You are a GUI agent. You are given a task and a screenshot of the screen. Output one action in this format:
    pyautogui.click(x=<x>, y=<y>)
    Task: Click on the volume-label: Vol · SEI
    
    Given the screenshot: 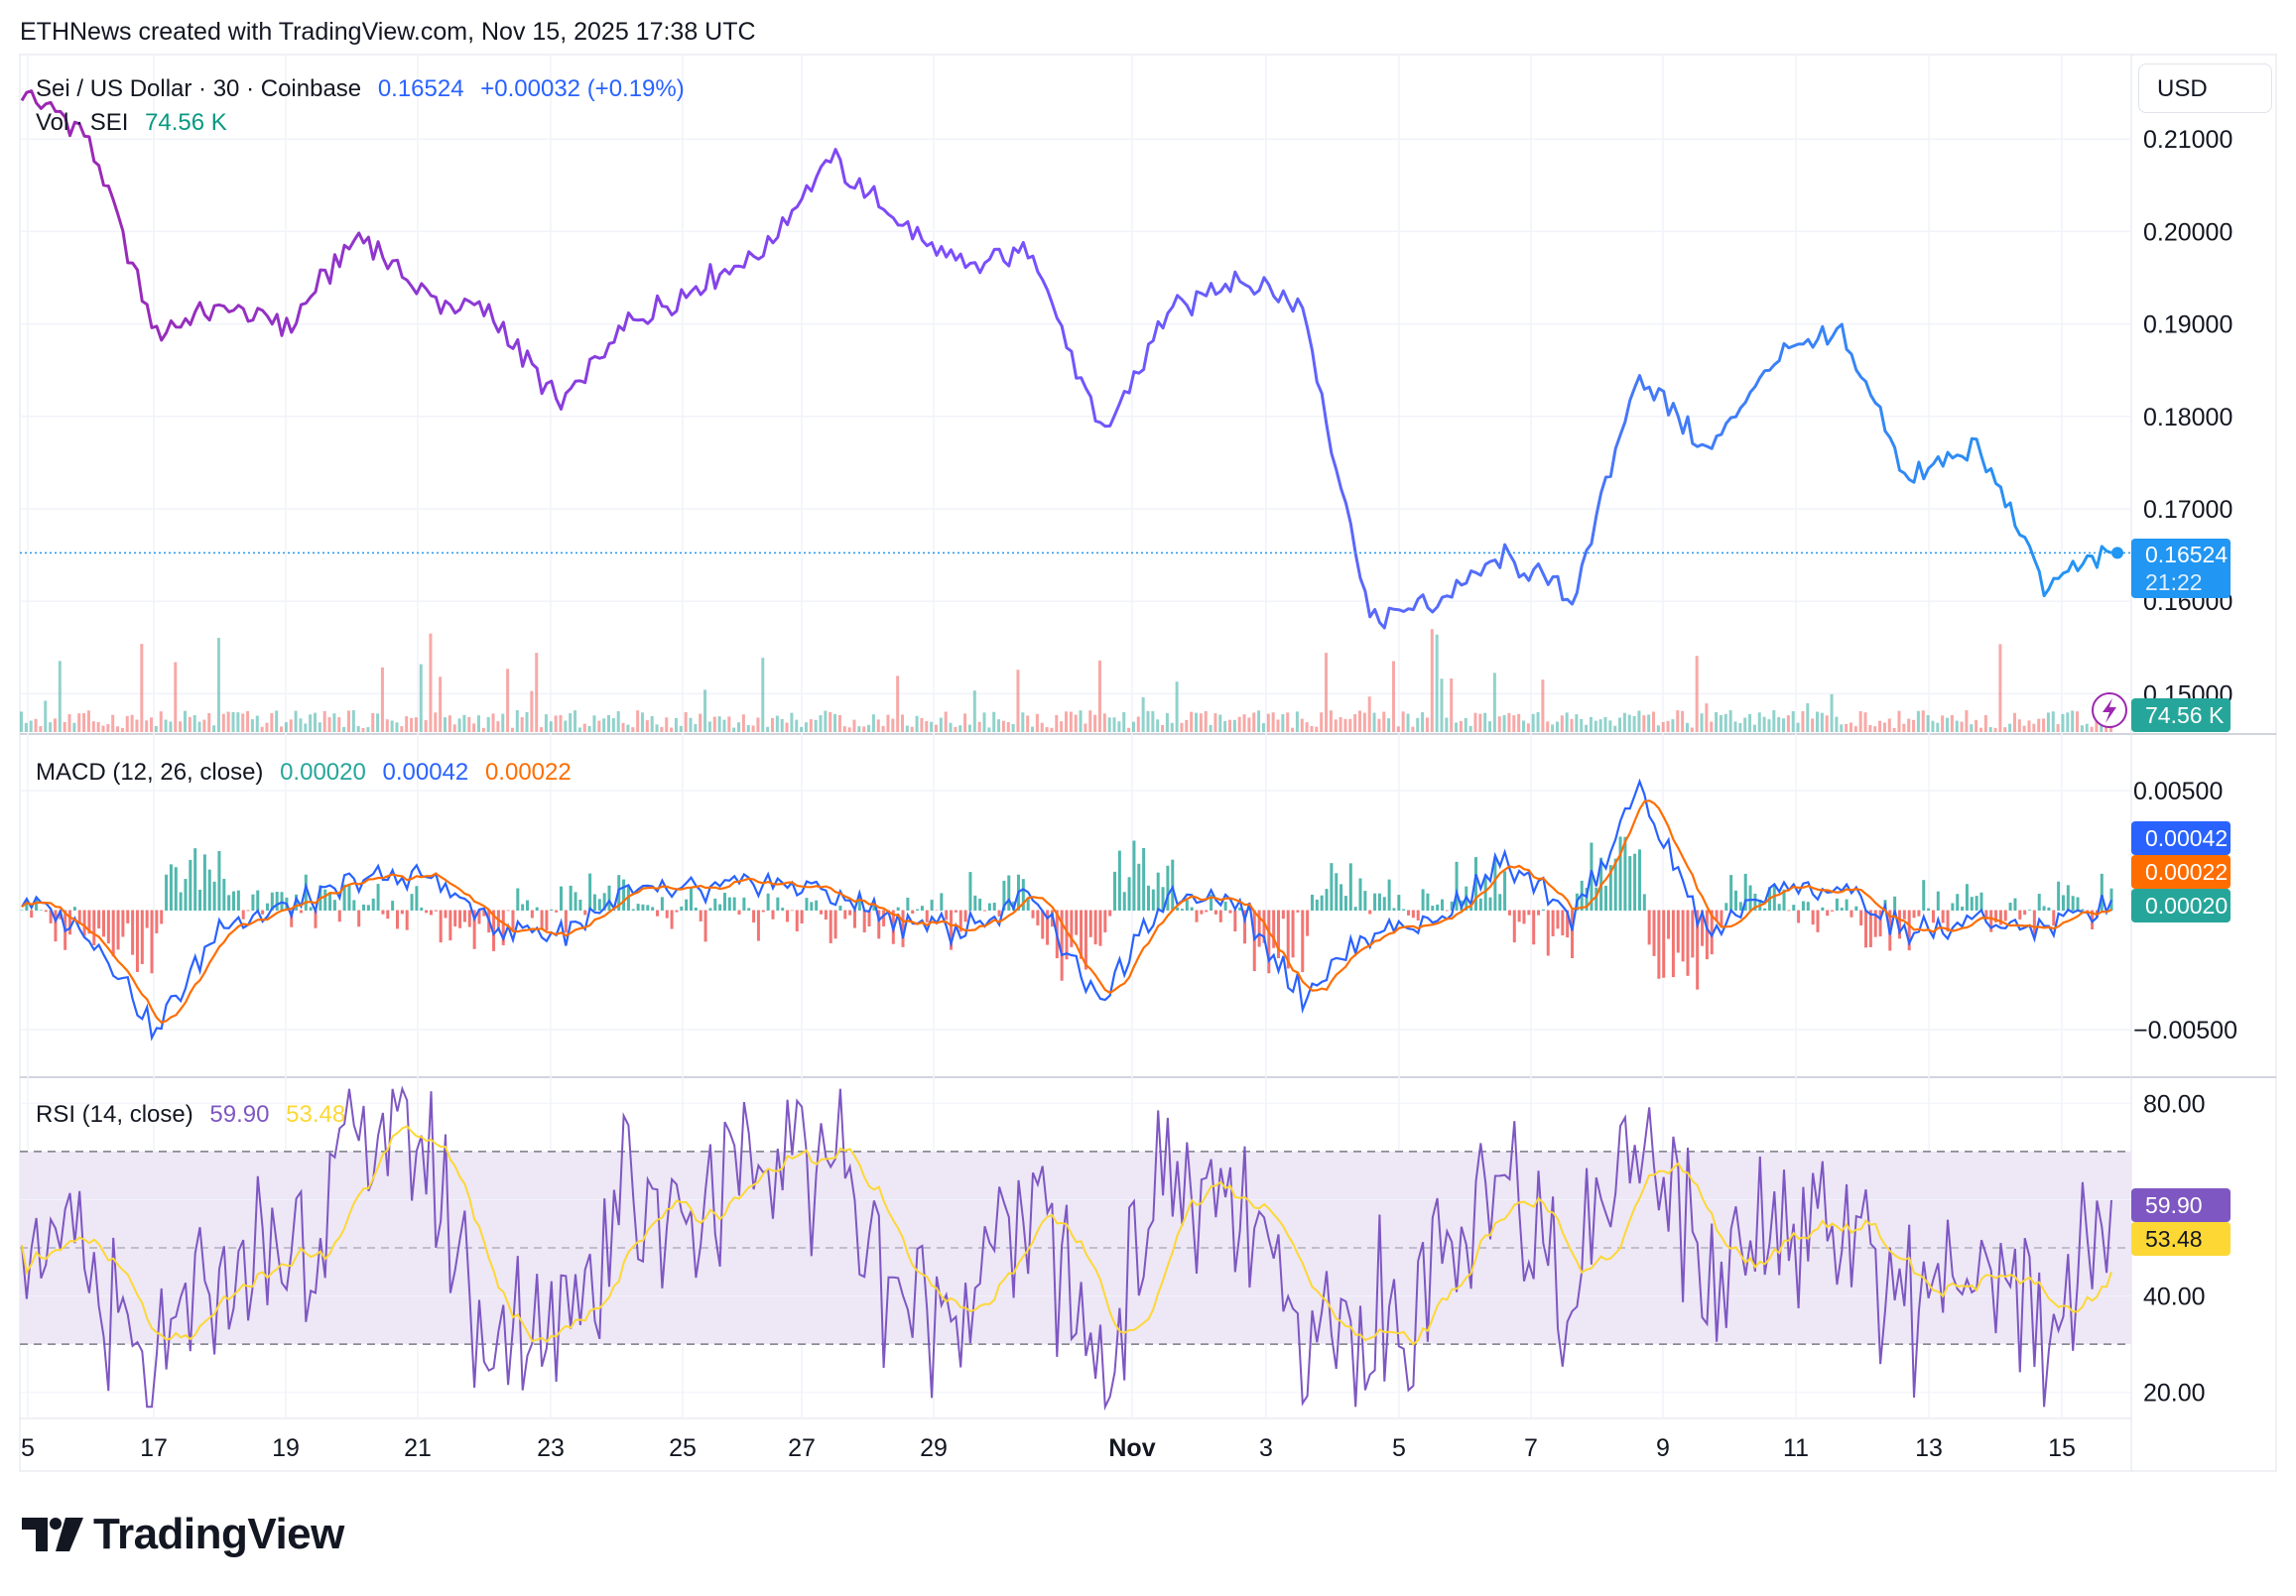 What is the action you would take?
    pyautogui.click(x=83, y=122)
    